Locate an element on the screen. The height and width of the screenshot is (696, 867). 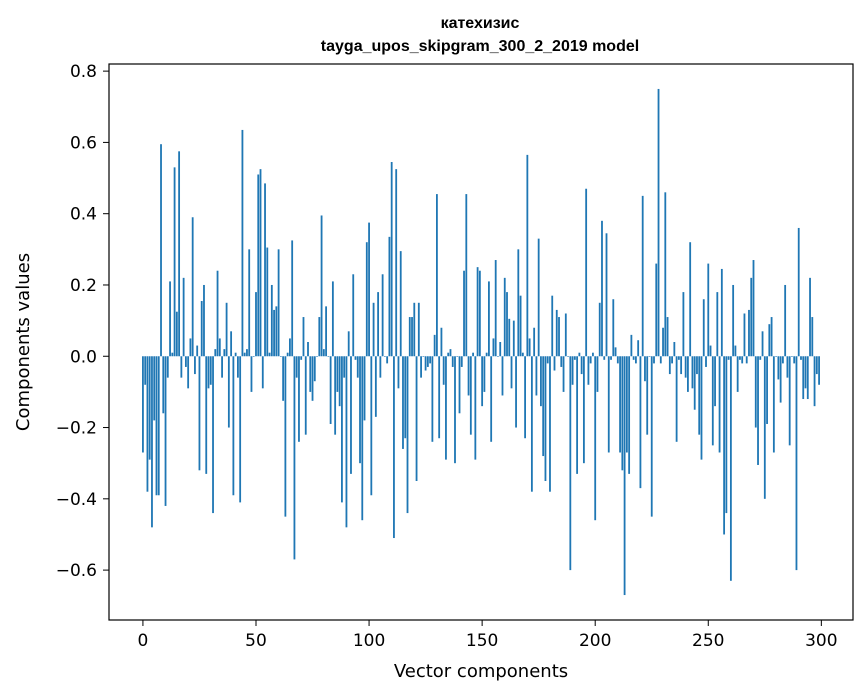
y-tick-label: −0.6 is located at coordinates (76, 571).